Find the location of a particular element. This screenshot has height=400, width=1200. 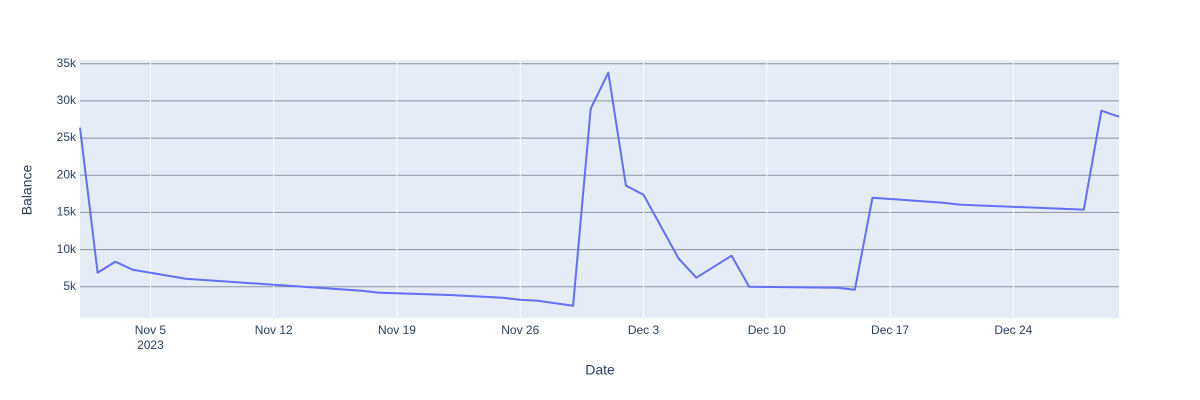

x-tick-label: Nov 19 is located at coordinates (397, 330).